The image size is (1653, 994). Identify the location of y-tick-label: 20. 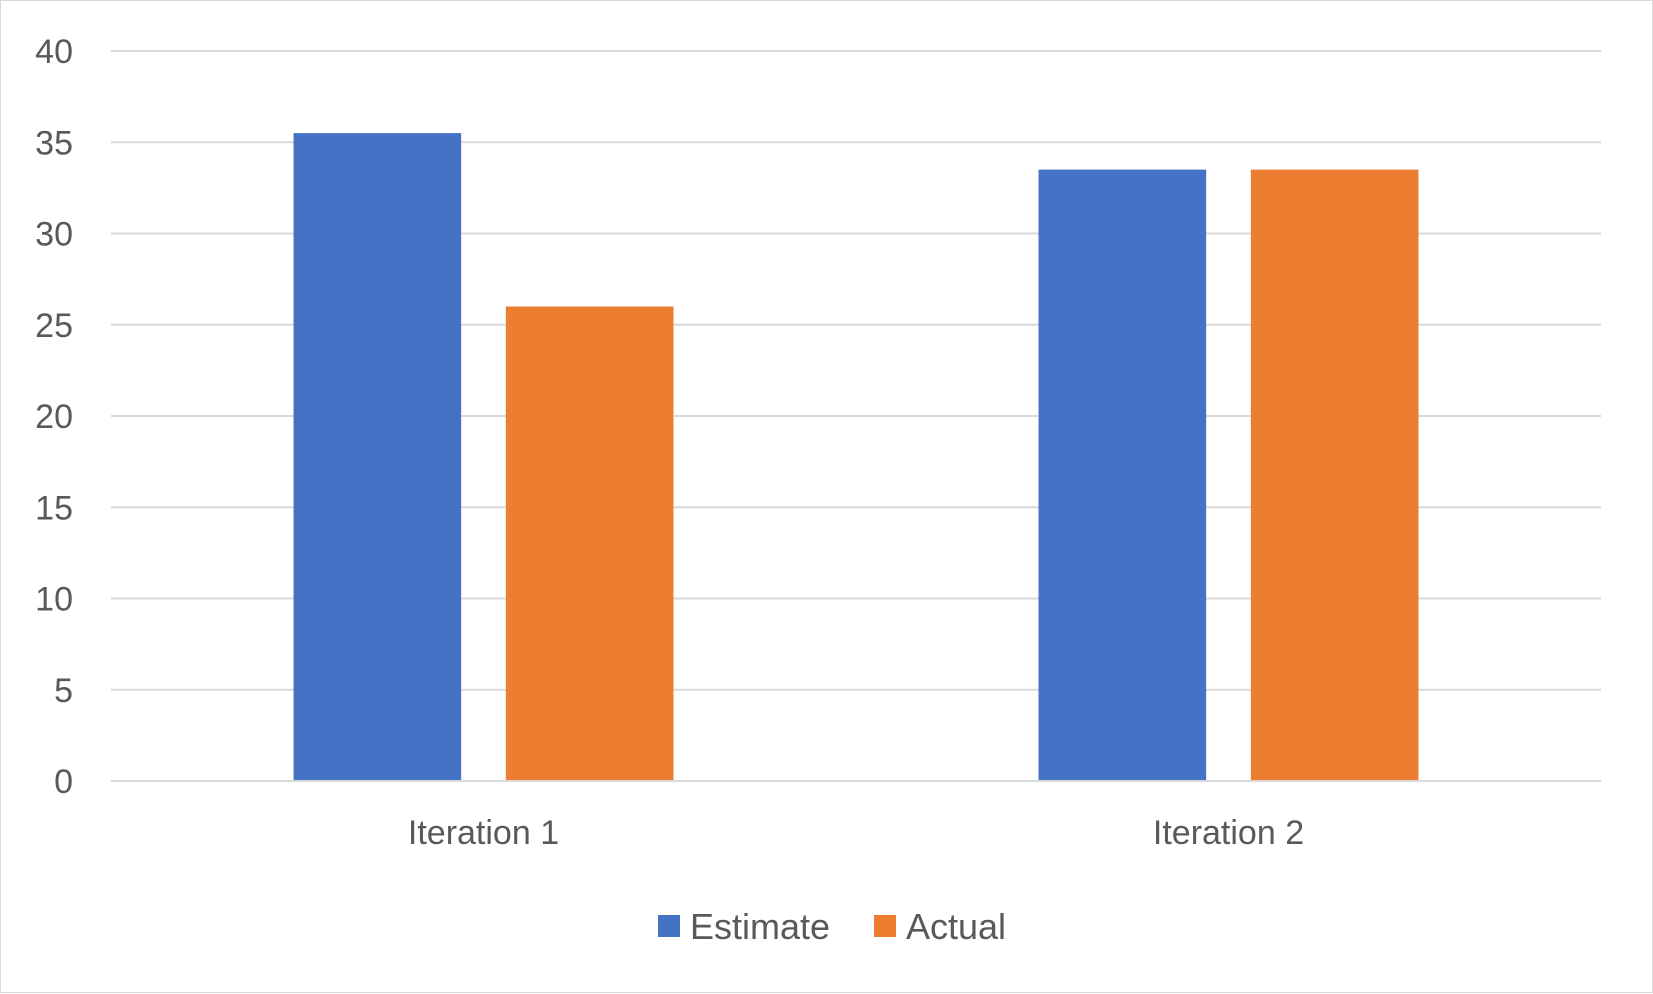
(54, 417).